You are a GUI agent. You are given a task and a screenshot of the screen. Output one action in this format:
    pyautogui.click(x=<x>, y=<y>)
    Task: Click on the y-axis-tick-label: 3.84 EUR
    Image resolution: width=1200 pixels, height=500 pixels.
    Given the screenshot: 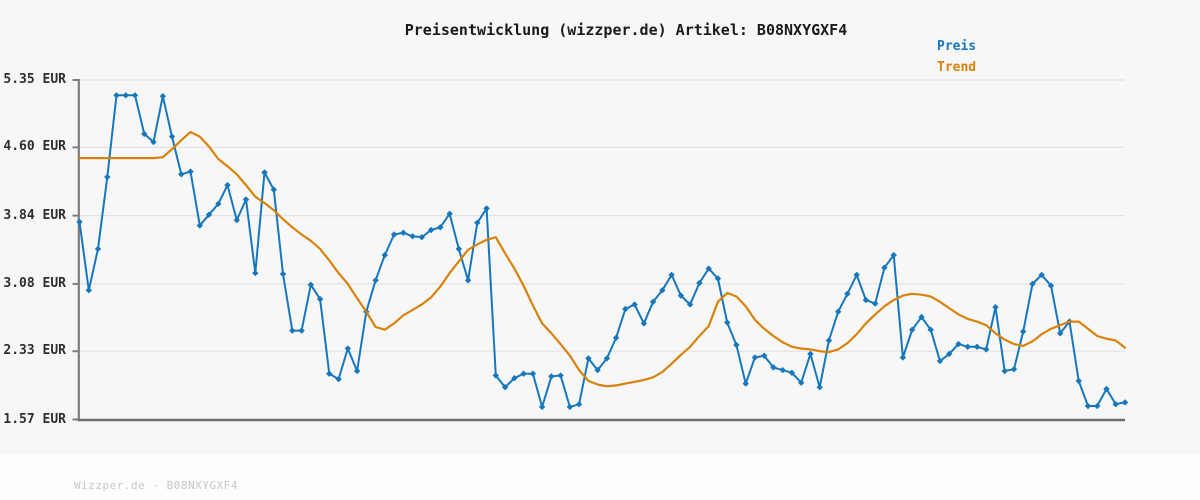 What is the action you would take?
    pyautogui.click(x=34, y=215)
    